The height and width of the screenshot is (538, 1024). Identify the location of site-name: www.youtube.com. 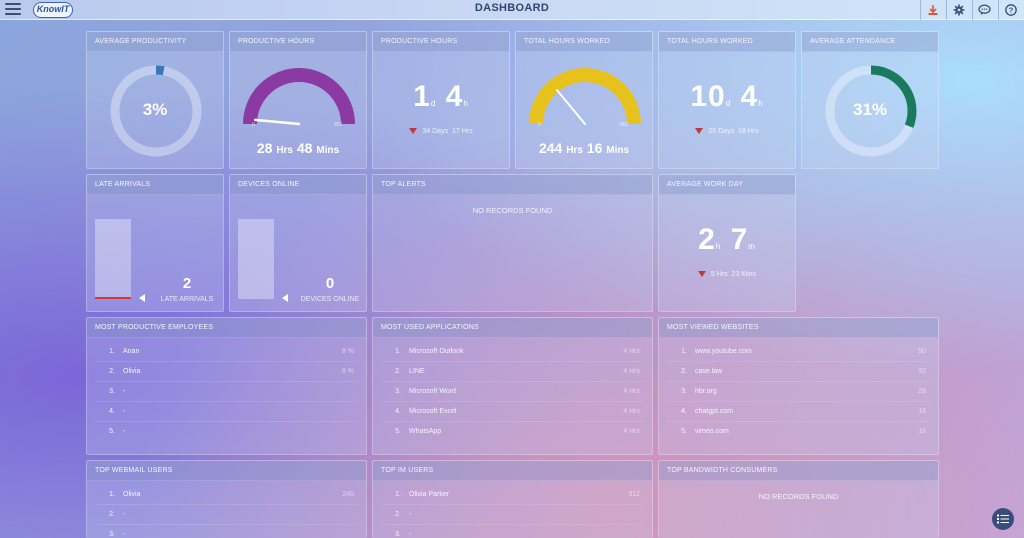
(723, 351).